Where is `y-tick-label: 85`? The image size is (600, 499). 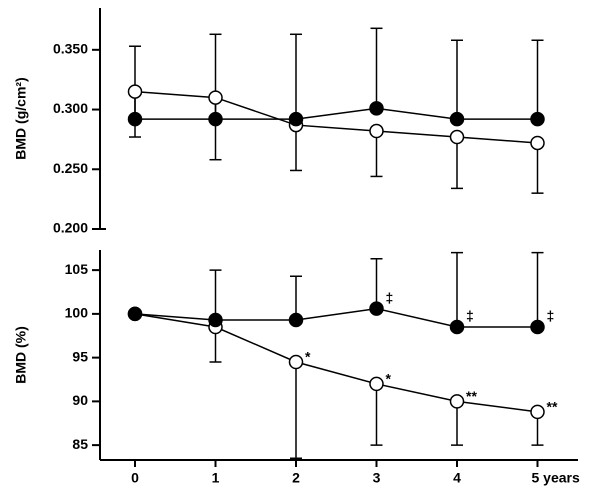
y-tick-label: 85 is located at coordinates (80, 444).